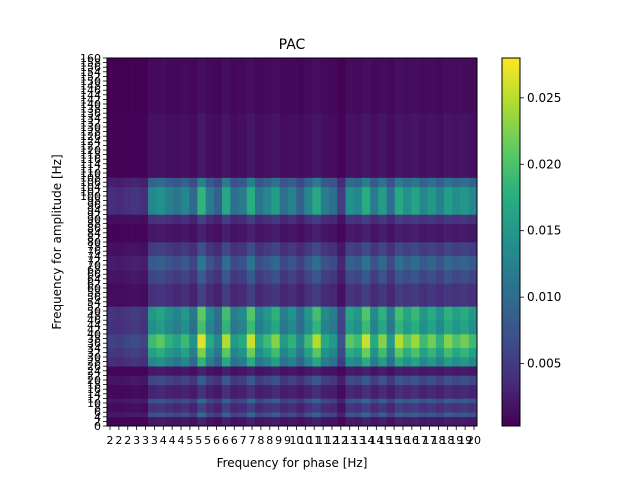 The image size is (640, 484). Describe the element at coordinates (90, 95) in the screenshot. I see `y-tick-label: 144` at that location.